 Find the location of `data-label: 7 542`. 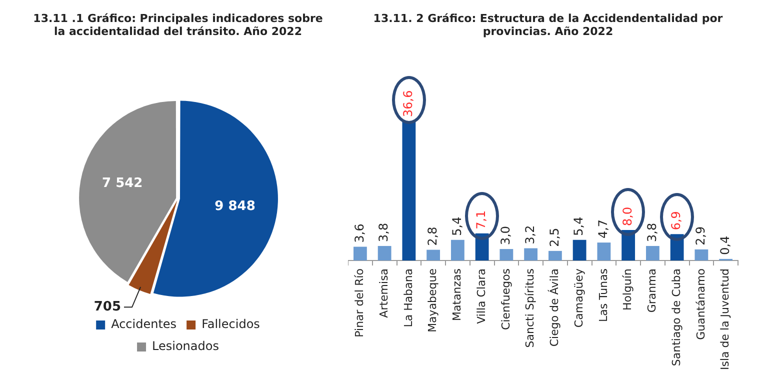

data-label: 7 542 is located at coordinates (122, 183).